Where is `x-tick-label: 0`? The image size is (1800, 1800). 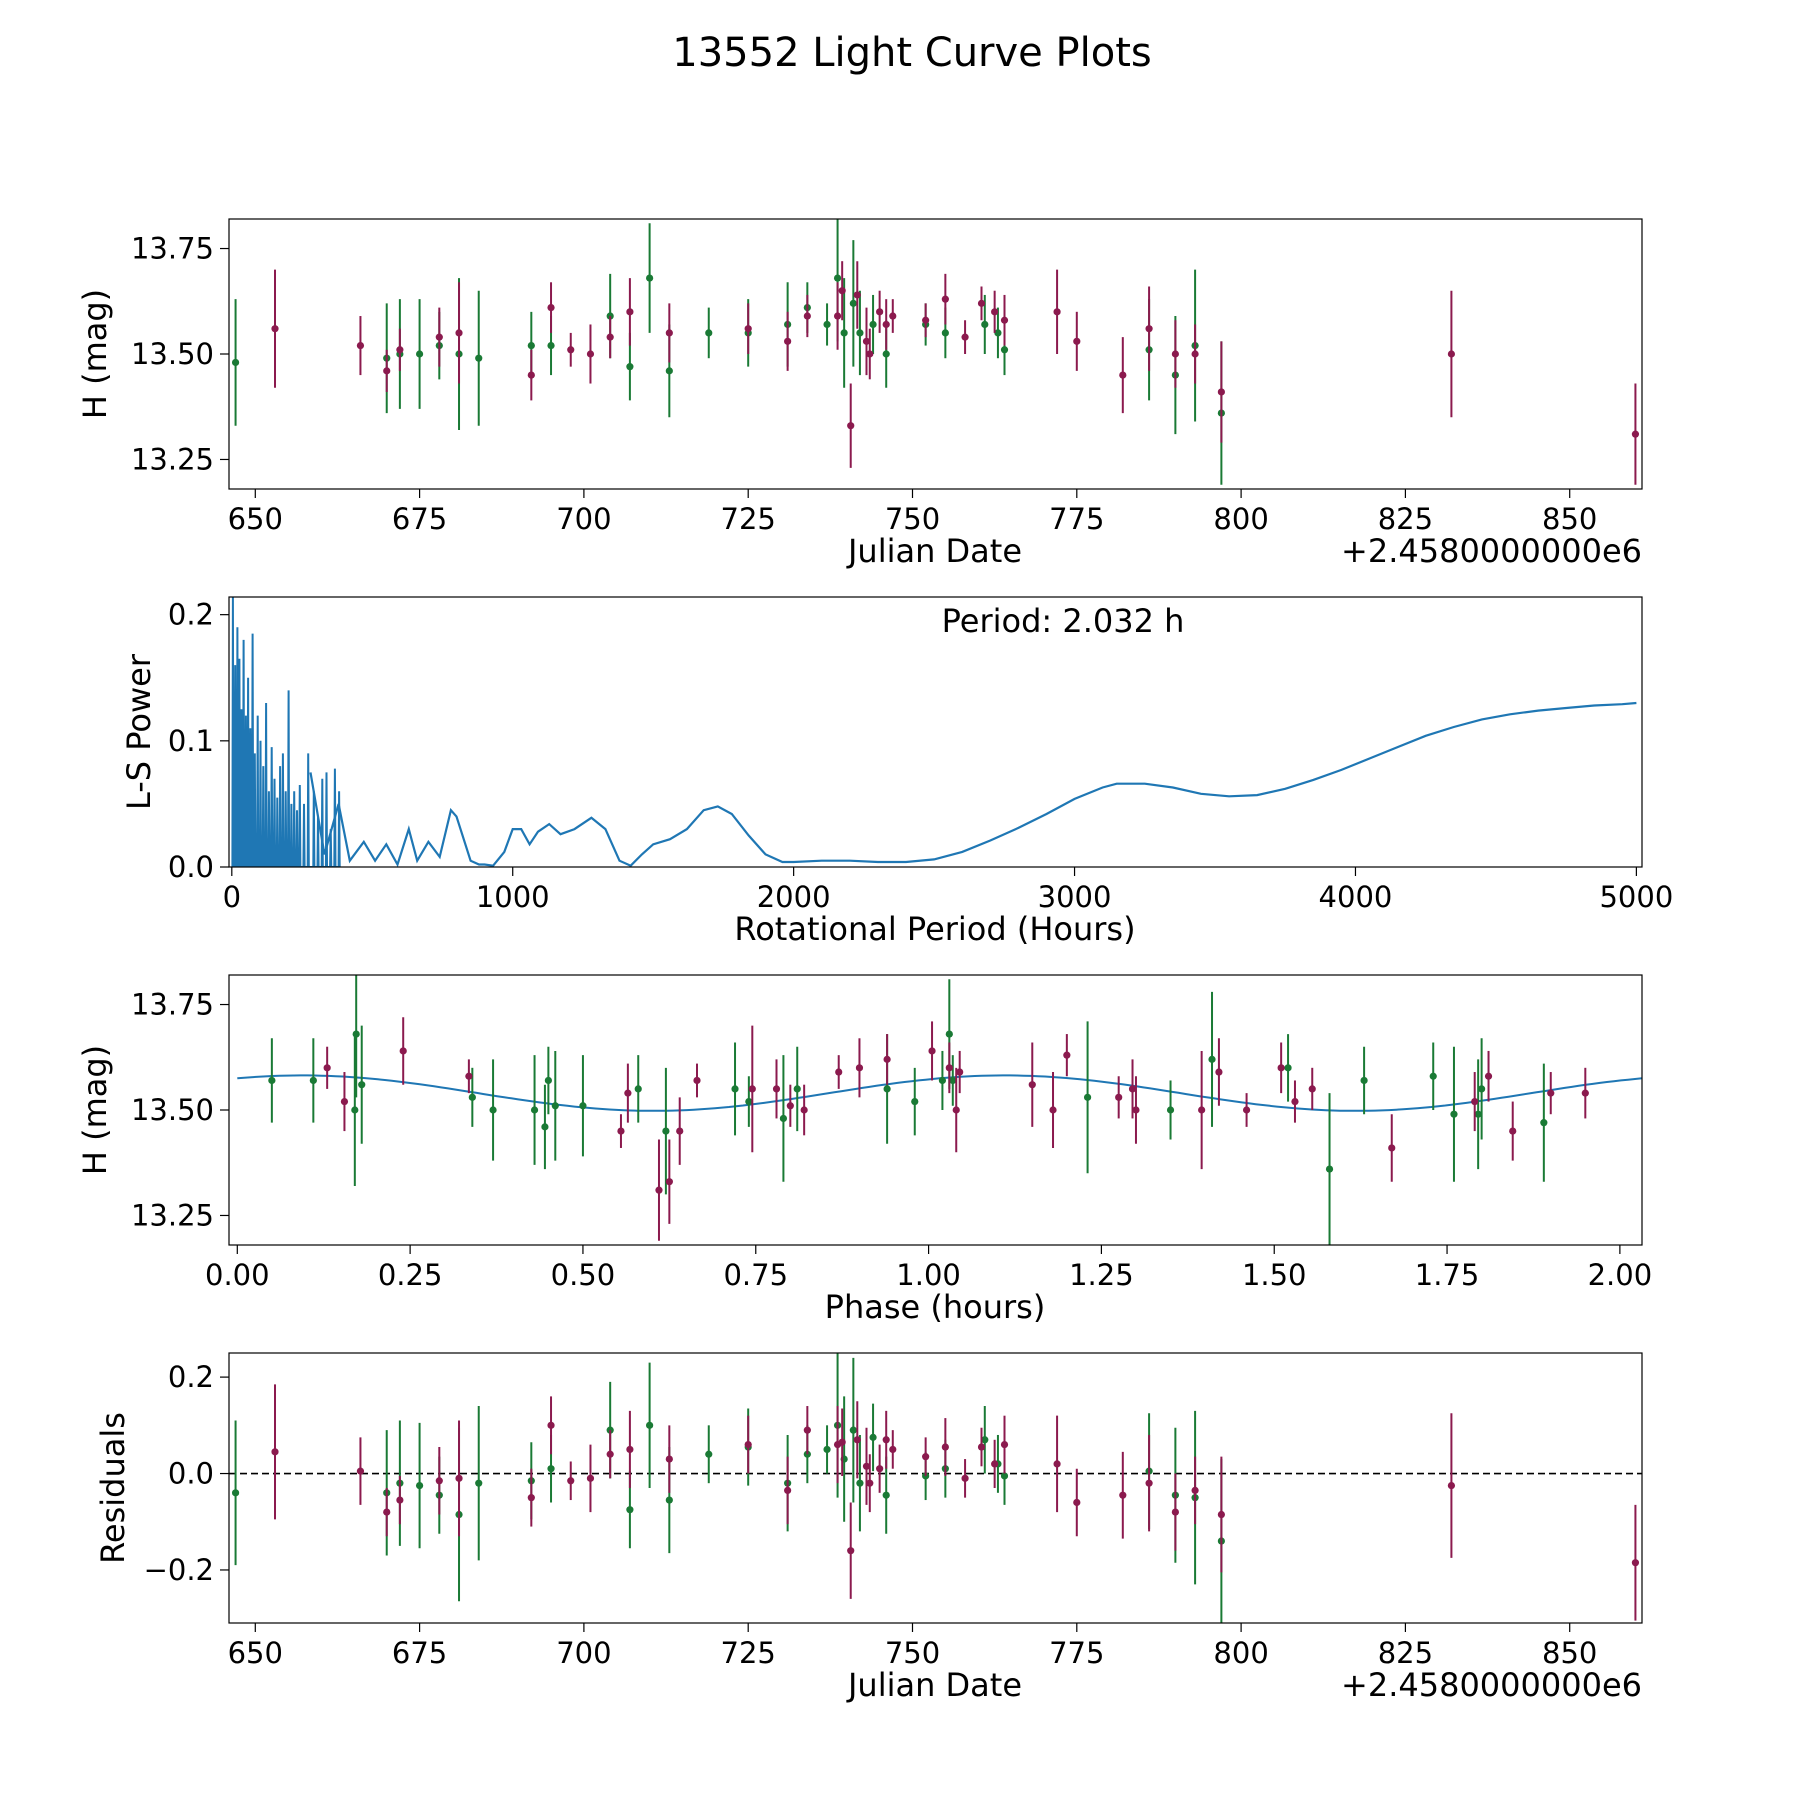
x-tick-label: 0 is located at coordinates (232, 897).